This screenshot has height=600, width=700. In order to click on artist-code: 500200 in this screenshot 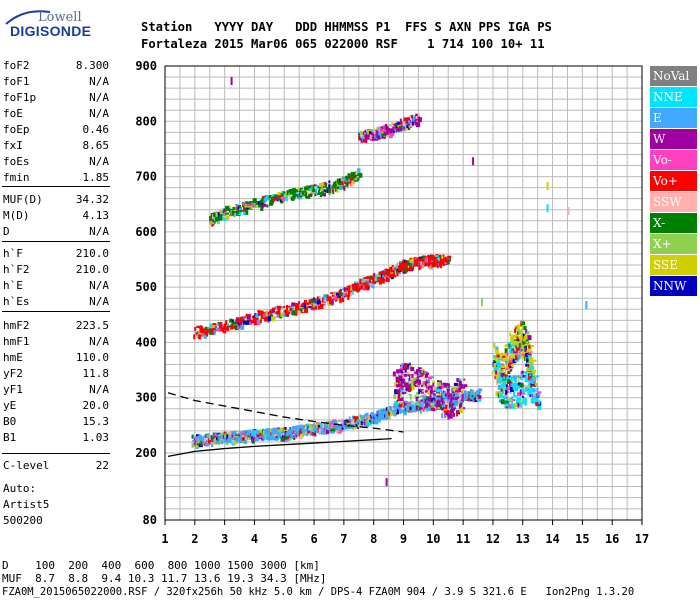, I will do `click(23, 520)`.